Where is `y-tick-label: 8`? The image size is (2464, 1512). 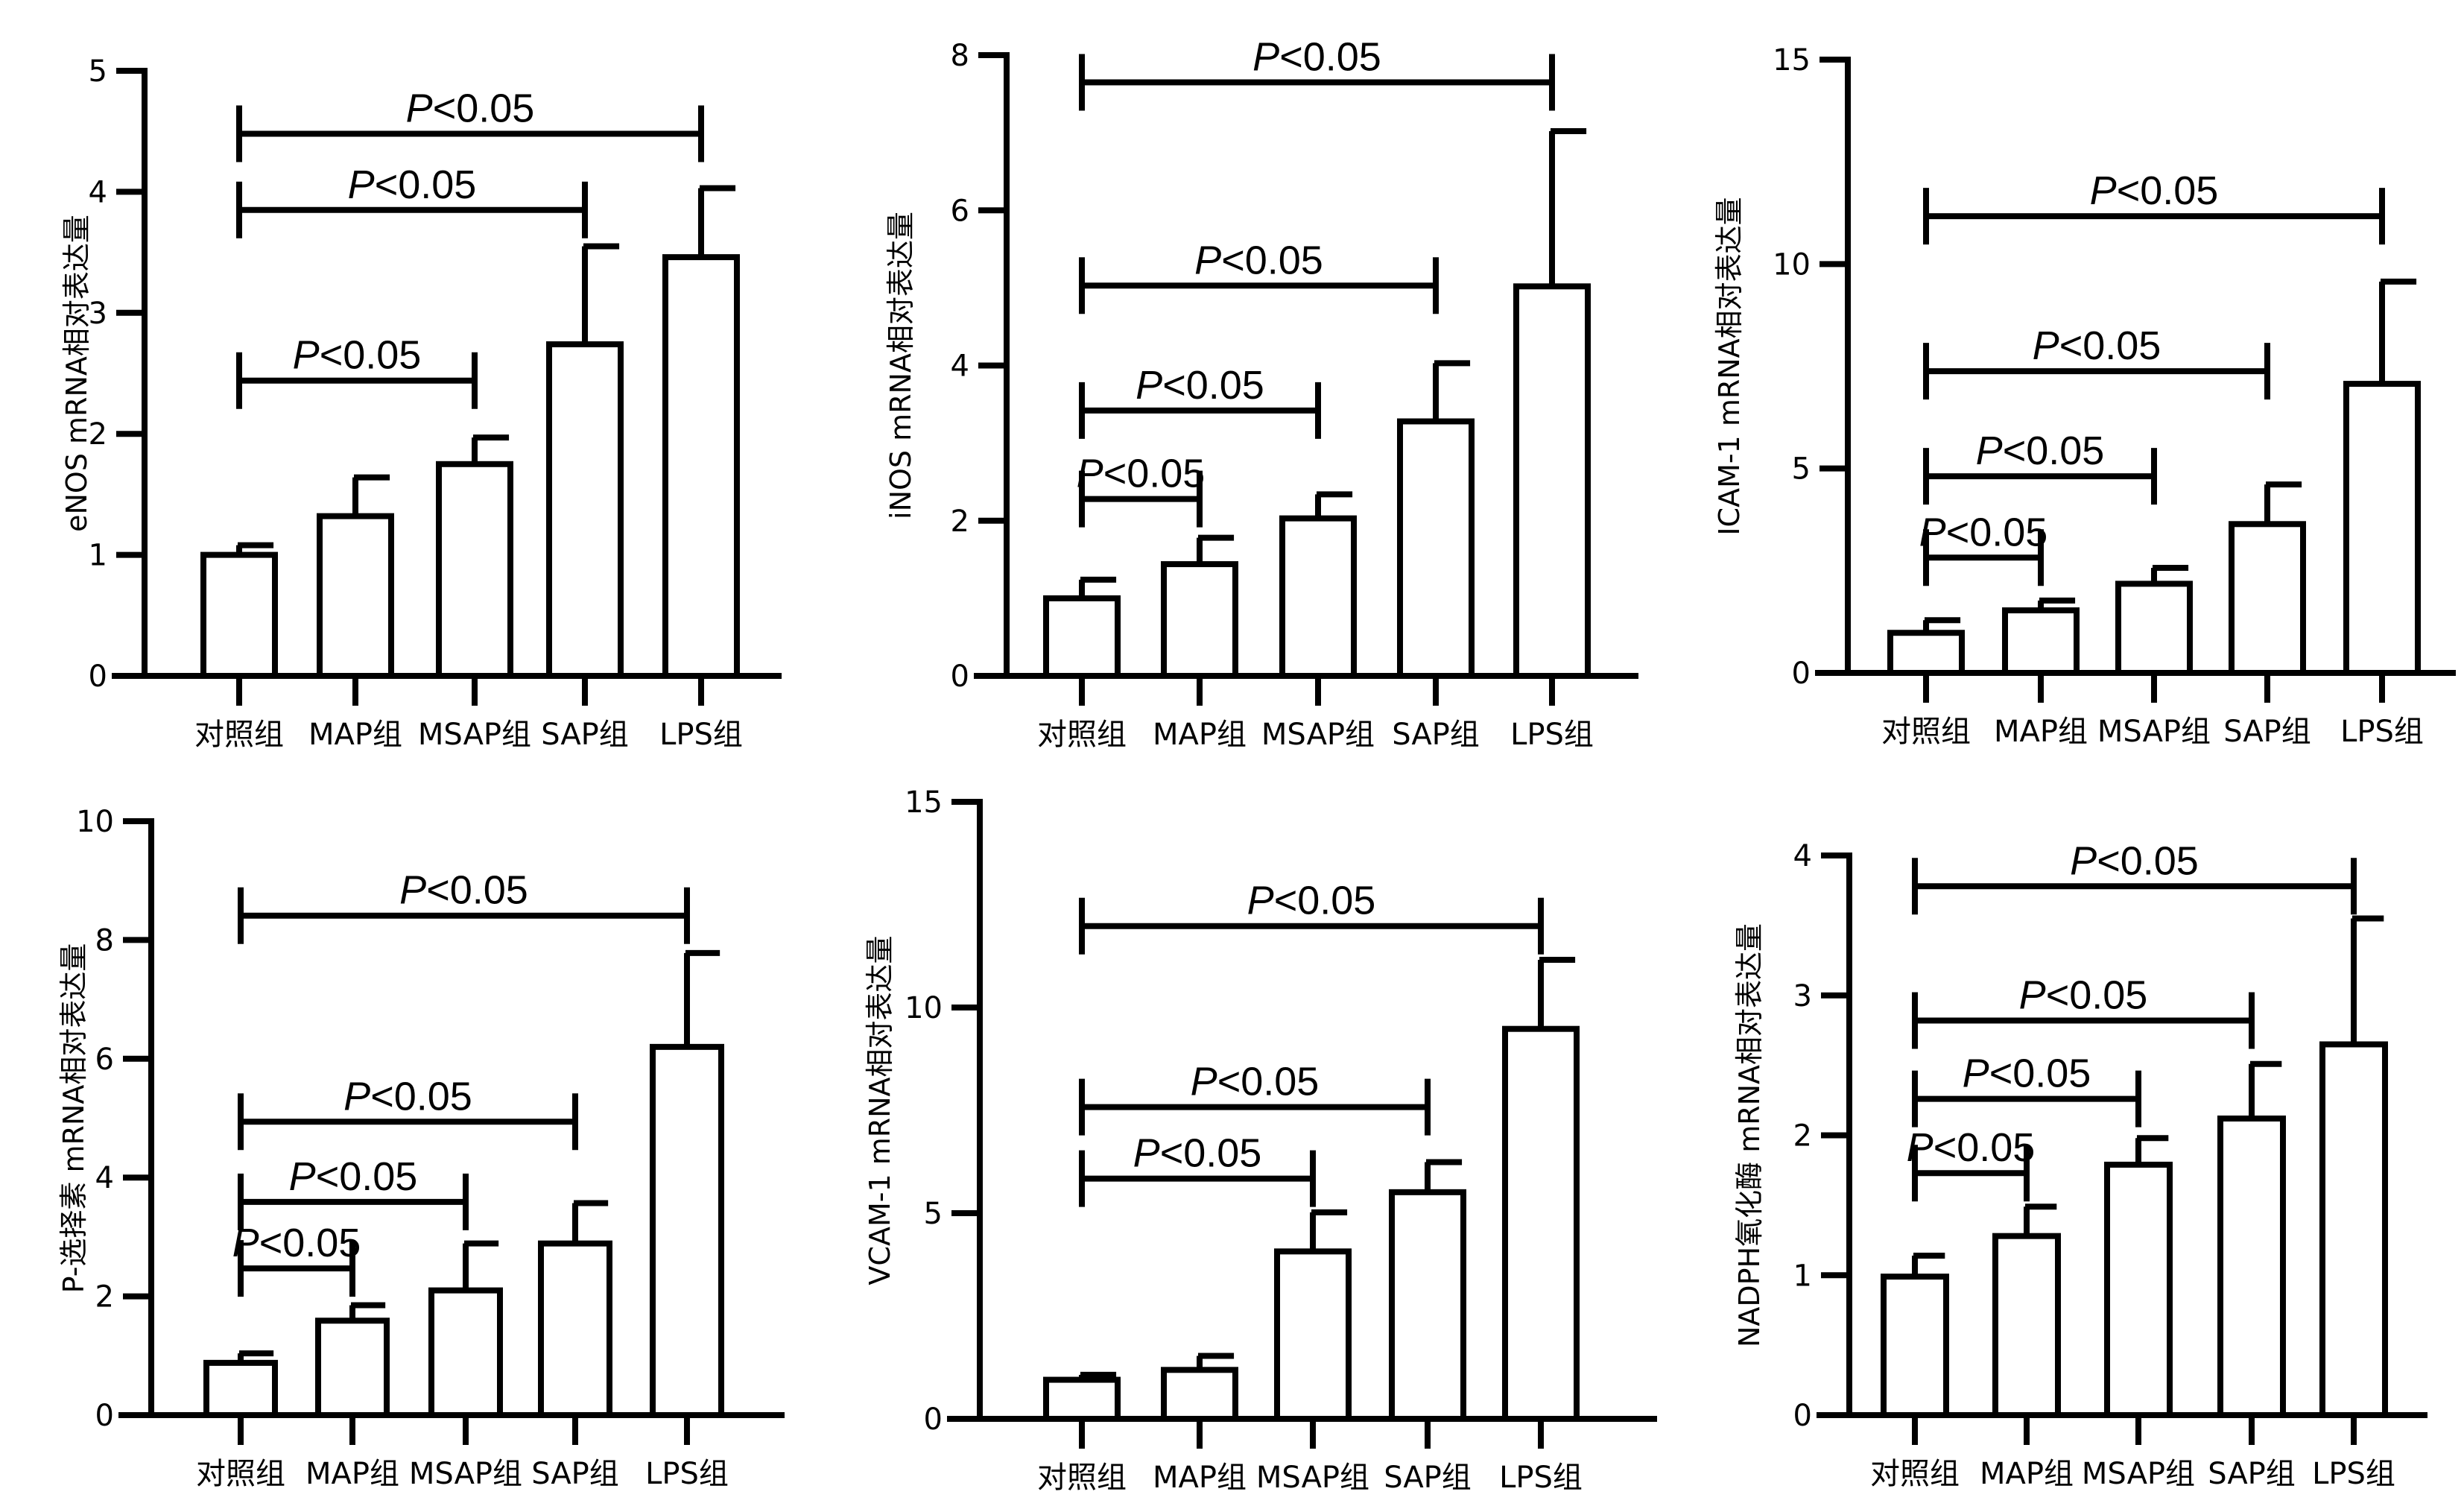
y-tick-label: 8 is located at coordinates (104, 941).